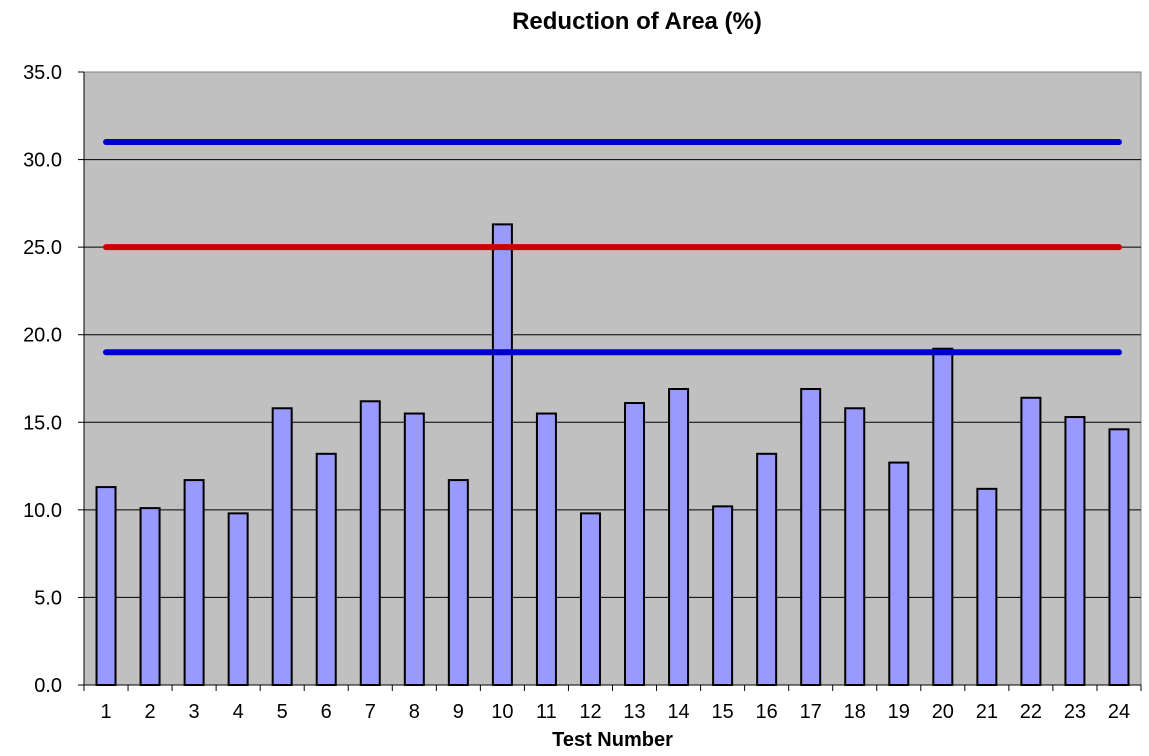  What do you see at coordinates (105, 712) in the screenshot?
I see `x-tick-label: 1` at bounding box center [105, 712].